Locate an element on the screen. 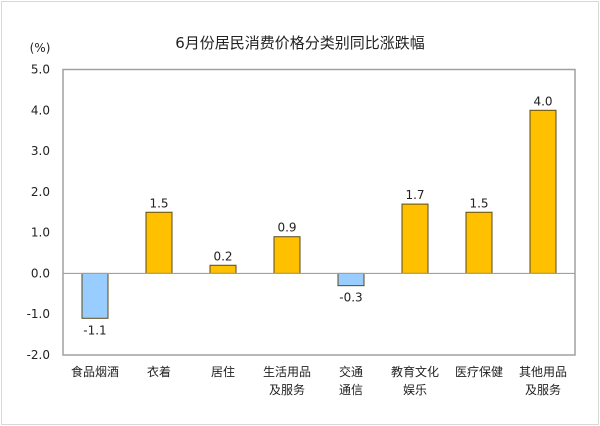 The image size is (600, 426). x-tick-label: 交通 is located at coordinates (351, 371).